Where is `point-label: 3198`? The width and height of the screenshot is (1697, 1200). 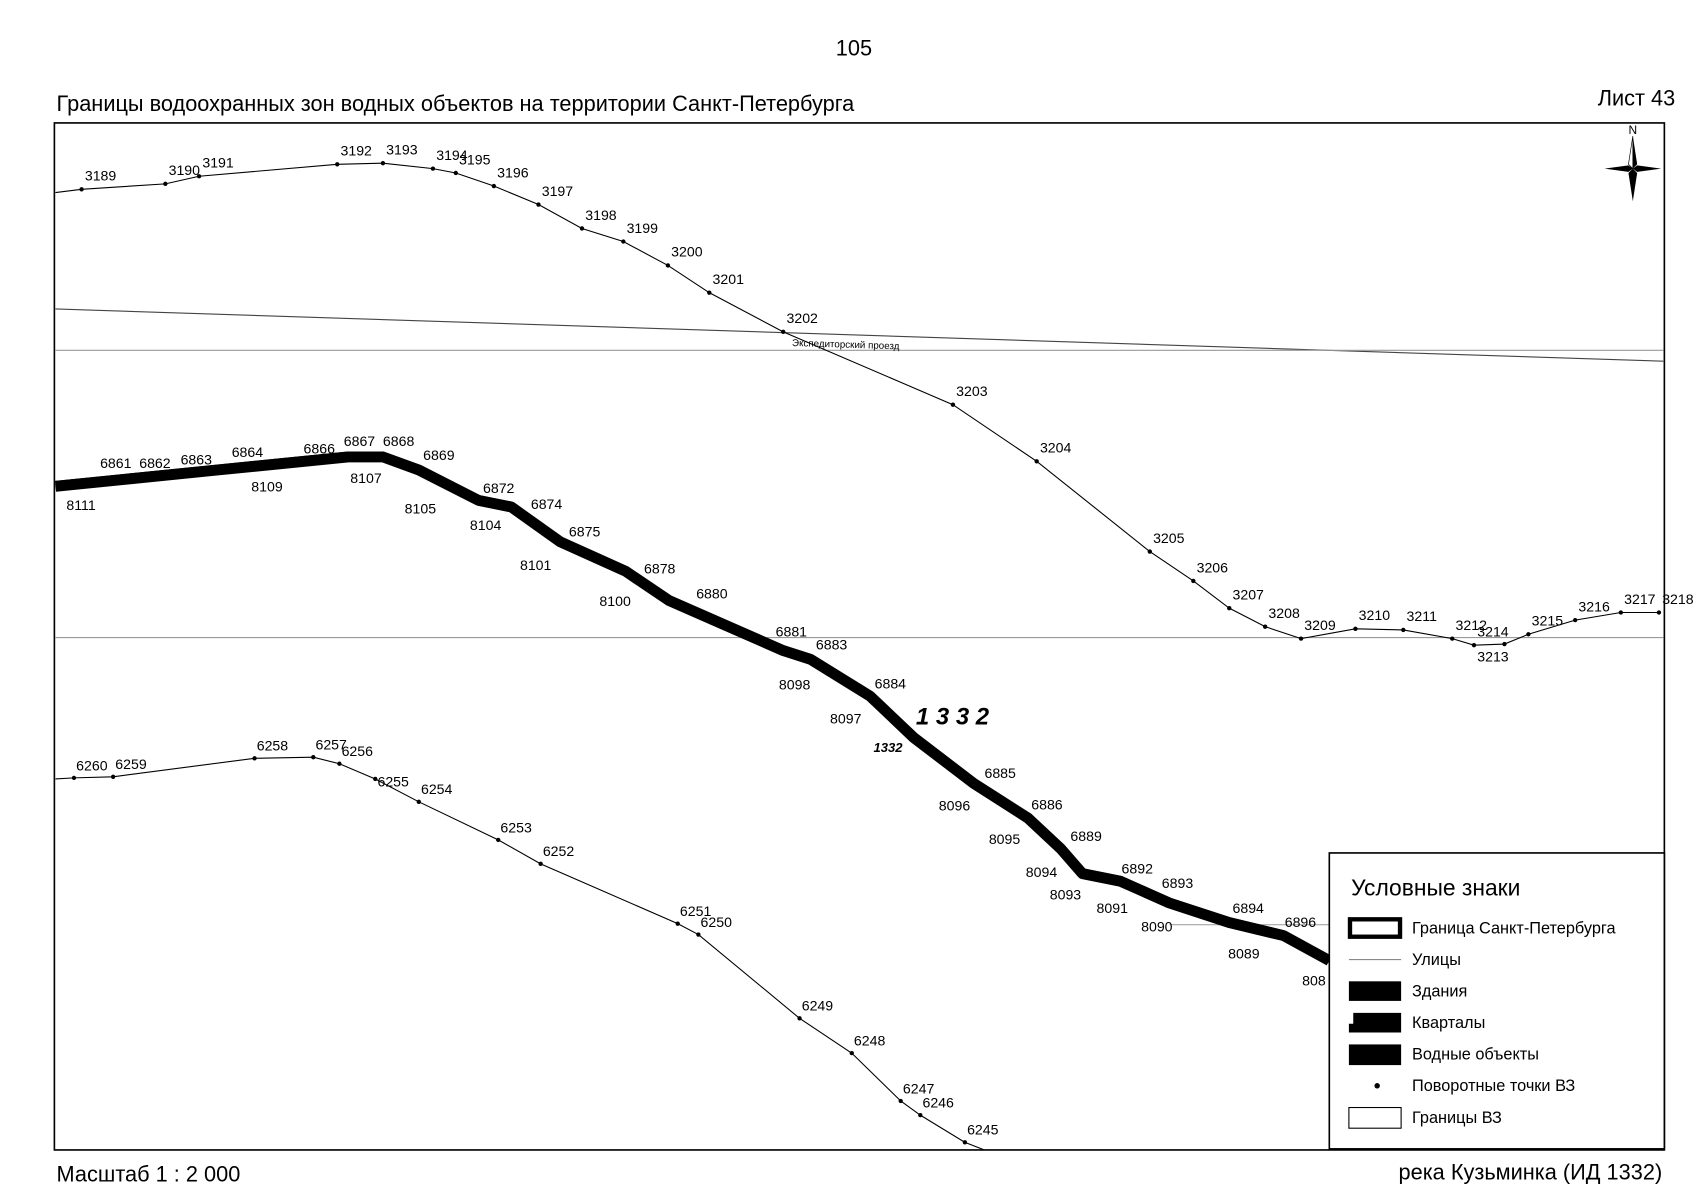 point-label: 3198 is located at coordinates (601, 215).